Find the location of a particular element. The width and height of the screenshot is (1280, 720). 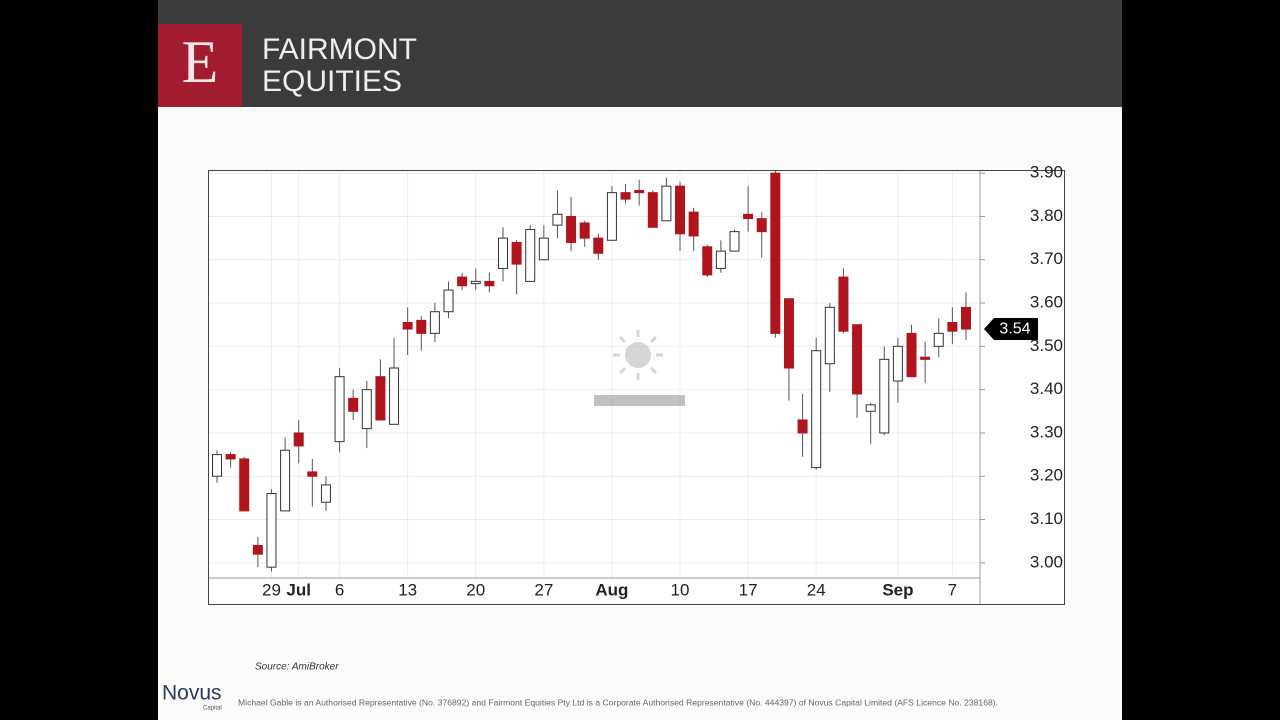

y-tick-label: 3.40 is located at coordinates (1046, 388).